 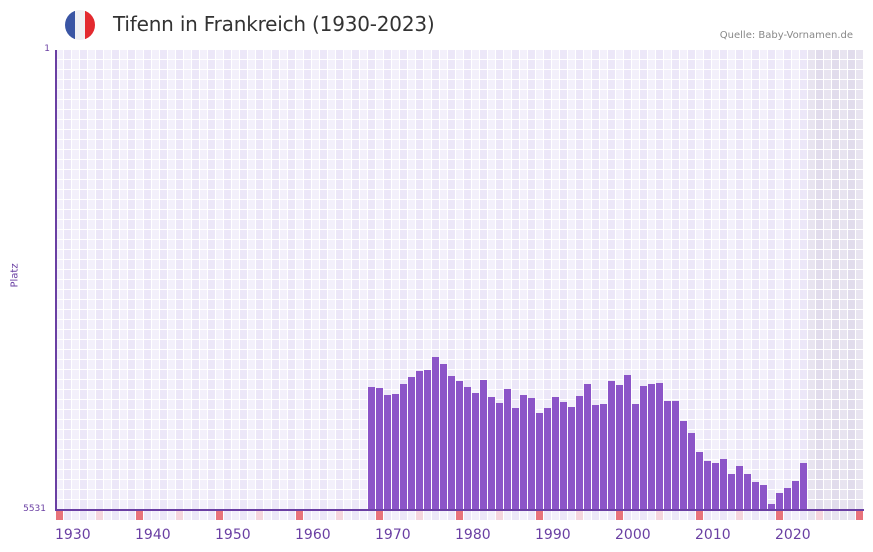 I want to click on bar-1987, so click(x=515, y=459).